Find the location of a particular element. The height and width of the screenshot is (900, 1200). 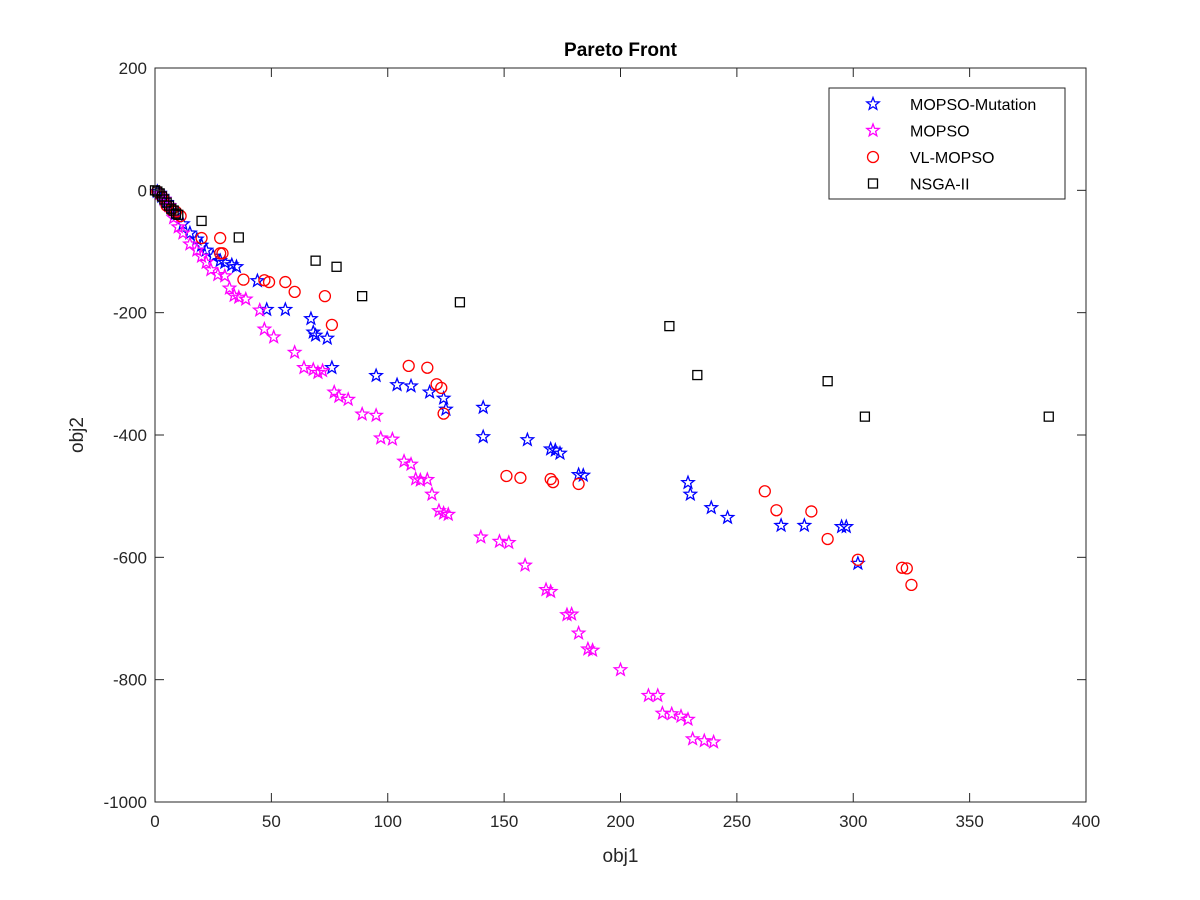

x-tick-label: 0 is located at coordinates (154, 821).